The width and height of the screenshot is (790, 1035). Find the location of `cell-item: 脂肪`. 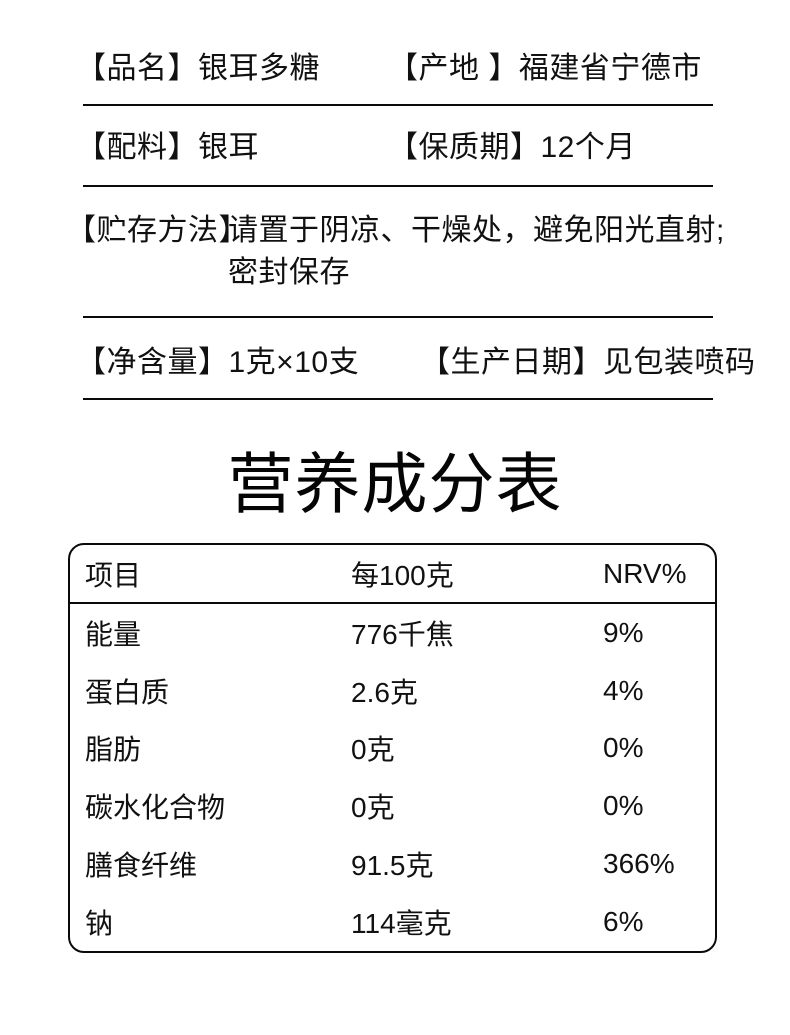

cell-item: 脂肪 is located at coordinates (113, 750).